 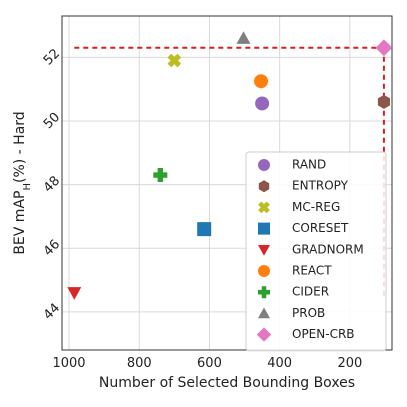 What do you see at coordinates (264, 271) in the screenshot?
I see `legend-marker-react` at bounding box center [264, 271].